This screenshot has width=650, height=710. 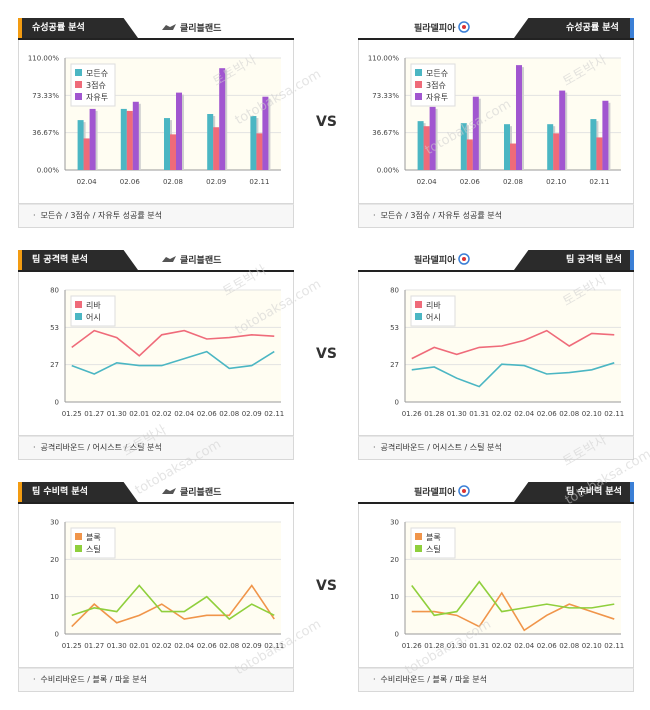 I want to click on y-tick-label: 0, so click(x=57, y=403).